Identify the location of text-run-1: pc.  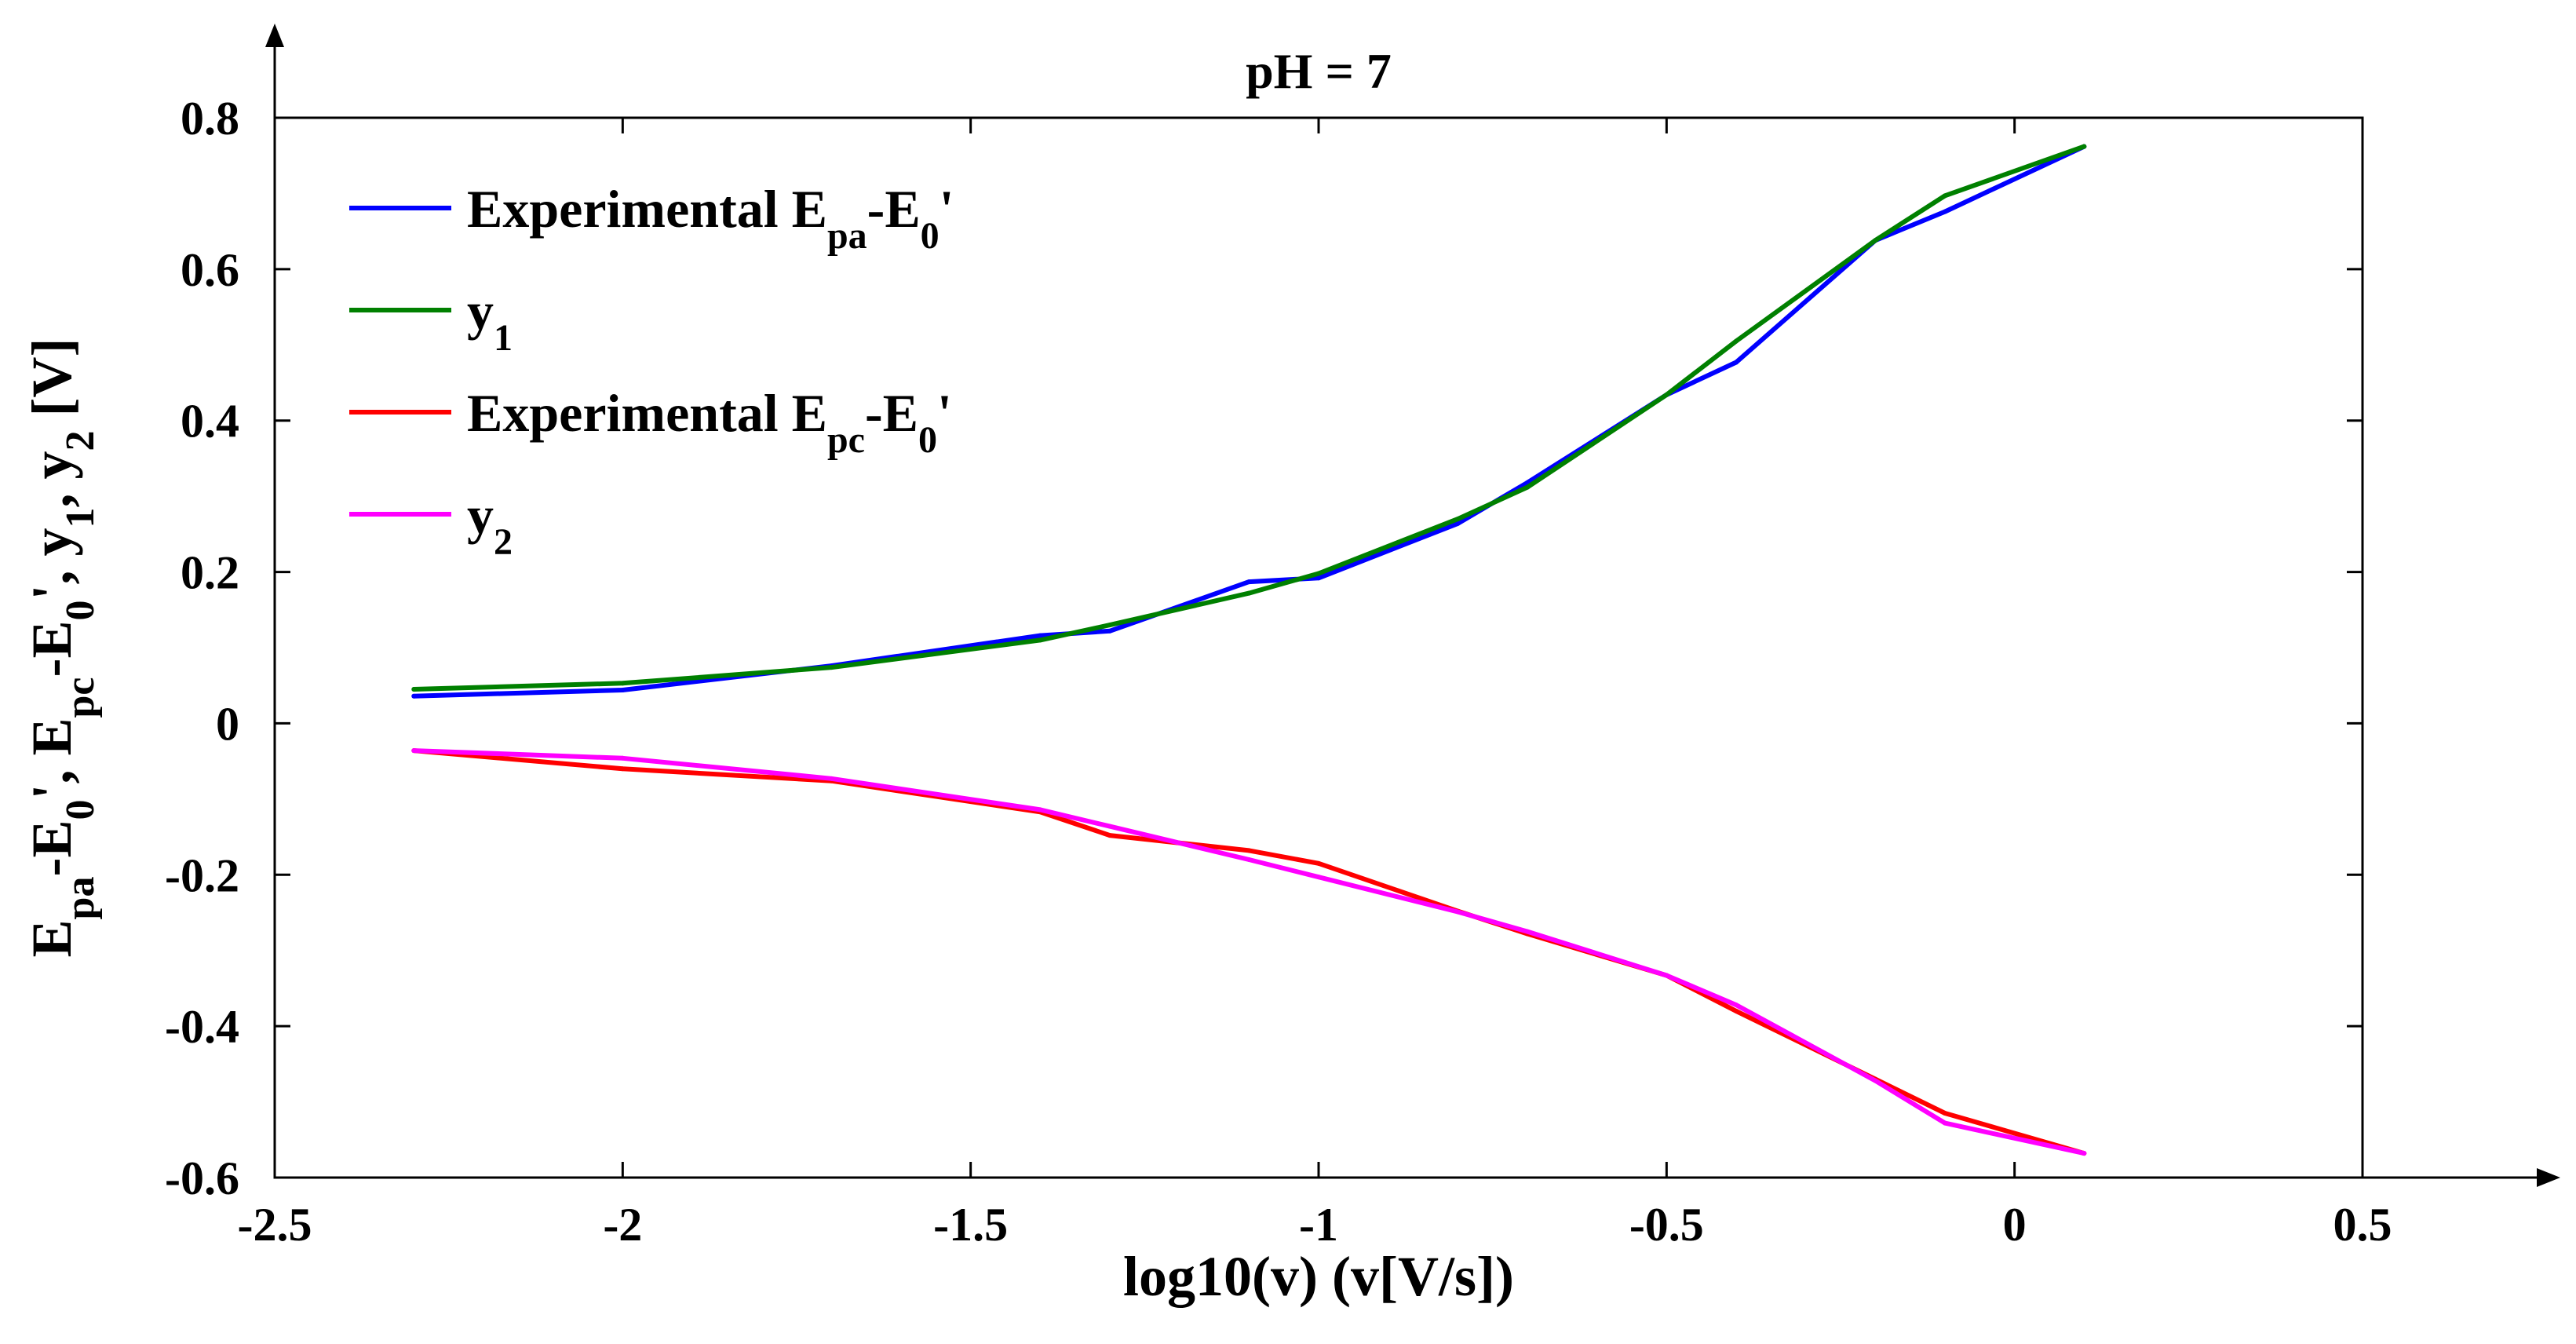
(846, 440).